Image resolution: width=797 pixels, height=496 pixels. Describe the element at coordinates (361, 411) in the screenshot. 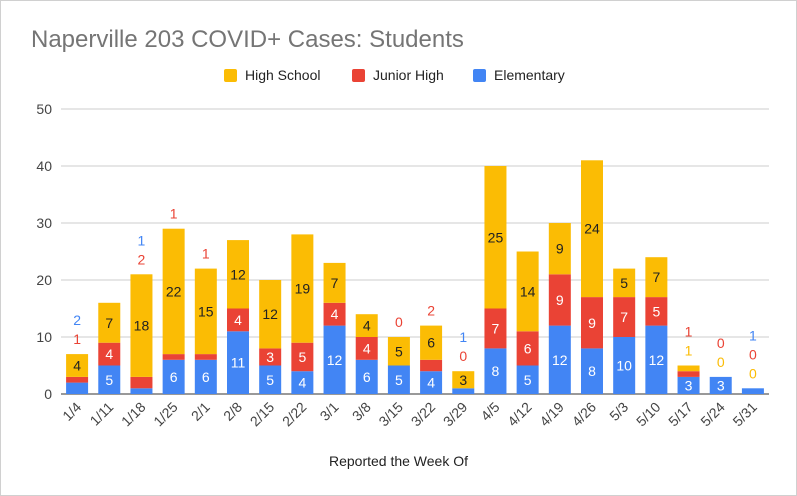

I see `x-tick-label: 3/8` at that location.